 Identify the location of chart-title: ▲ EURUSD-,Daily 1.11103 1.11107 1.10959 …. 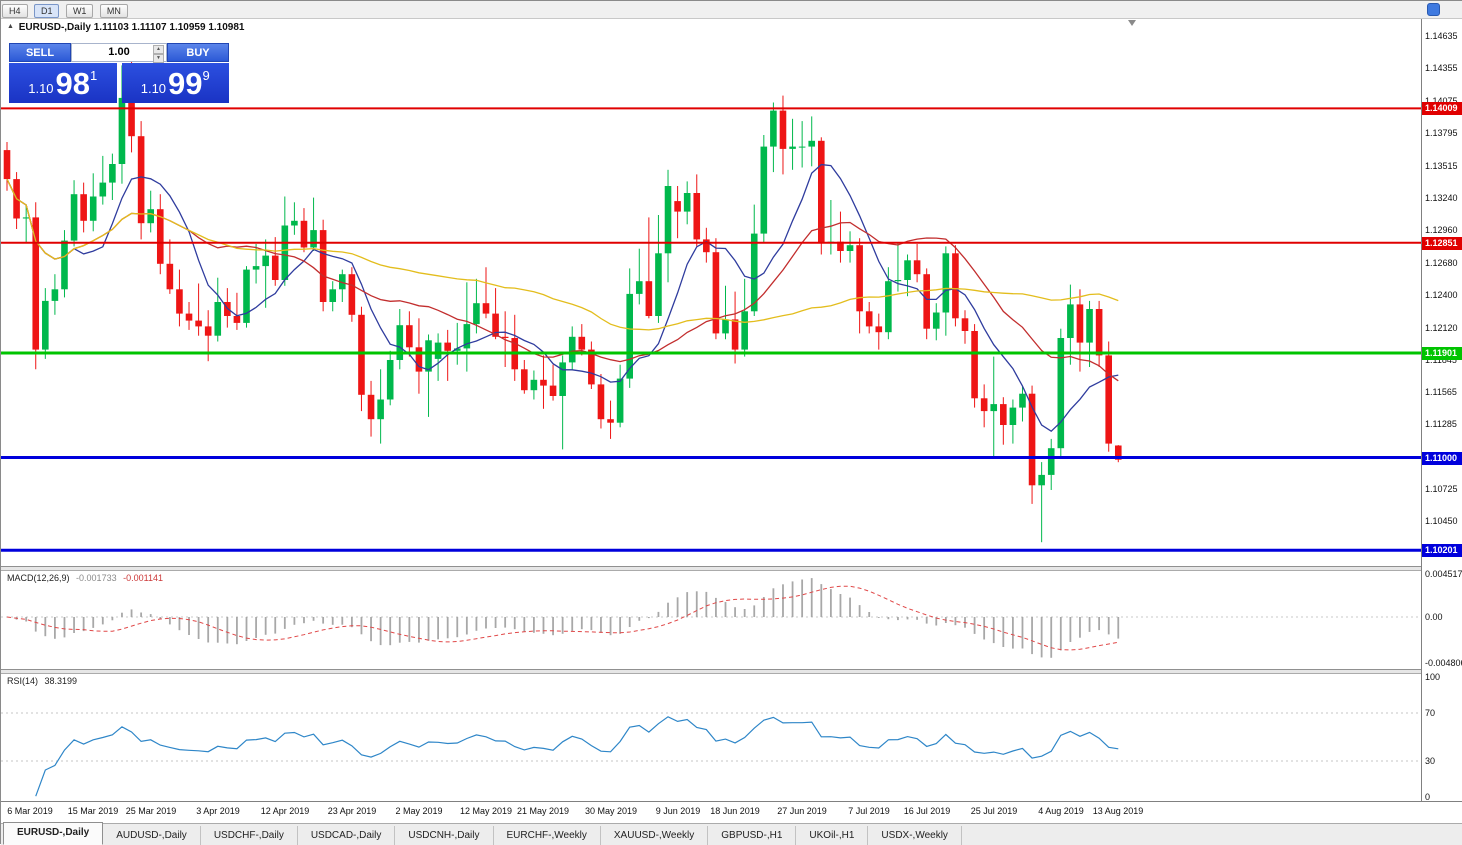
(125, 27).